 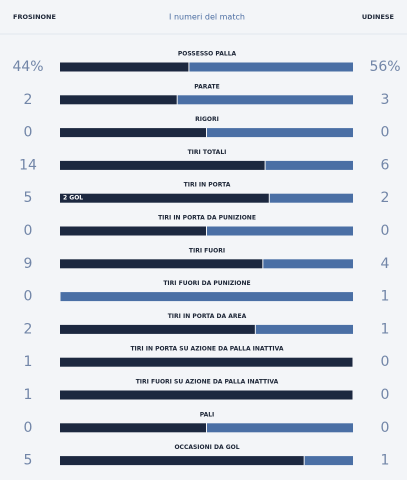 What do you see at coordinates (384, 67) in the screenshot?
I see `away-value: 56%` at bounding box center [384, 67].